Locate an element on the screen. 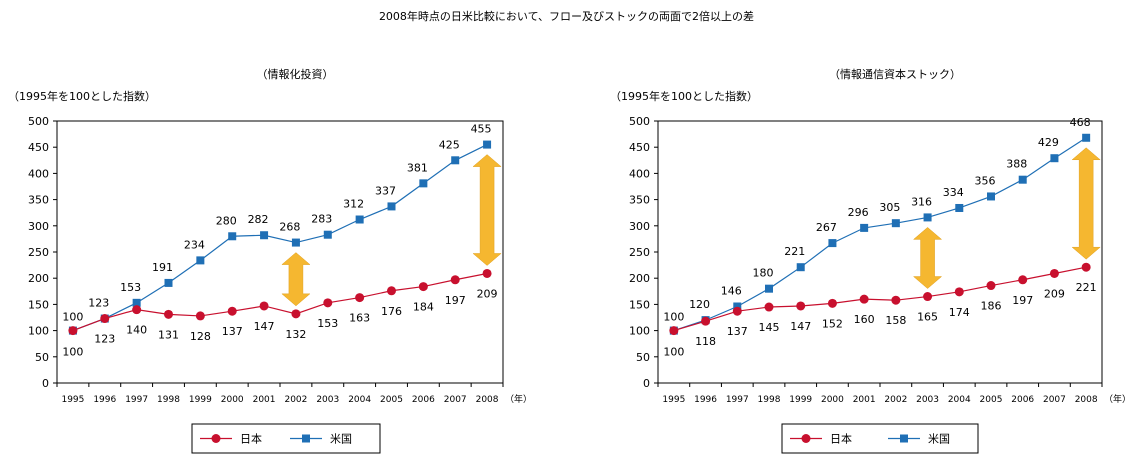 This screenshot has width=1133, height=465. y-tick-label: 0 is located at coordinates (646, 383).